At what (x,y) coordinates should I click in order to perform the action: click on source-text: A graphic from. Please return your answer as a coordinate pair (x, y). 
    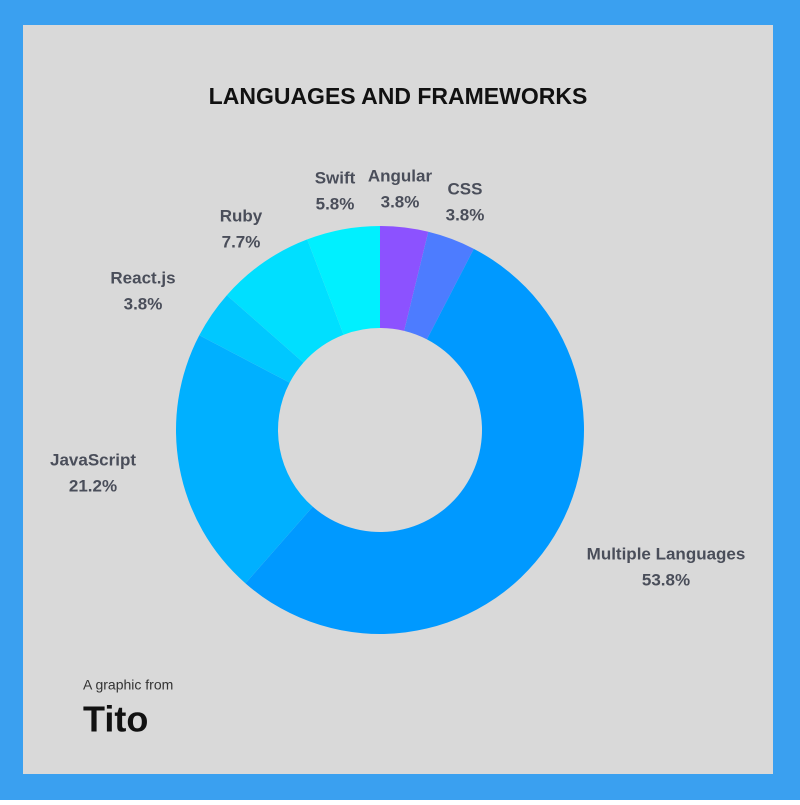
    Looking at the image, I should click on (128, 685).